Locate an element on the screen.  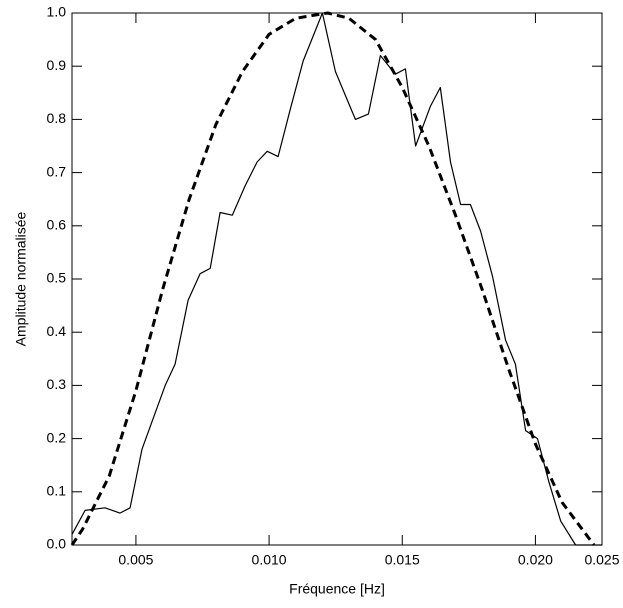
y-tick-label: 0.6 is located at coordinates (57, 225).